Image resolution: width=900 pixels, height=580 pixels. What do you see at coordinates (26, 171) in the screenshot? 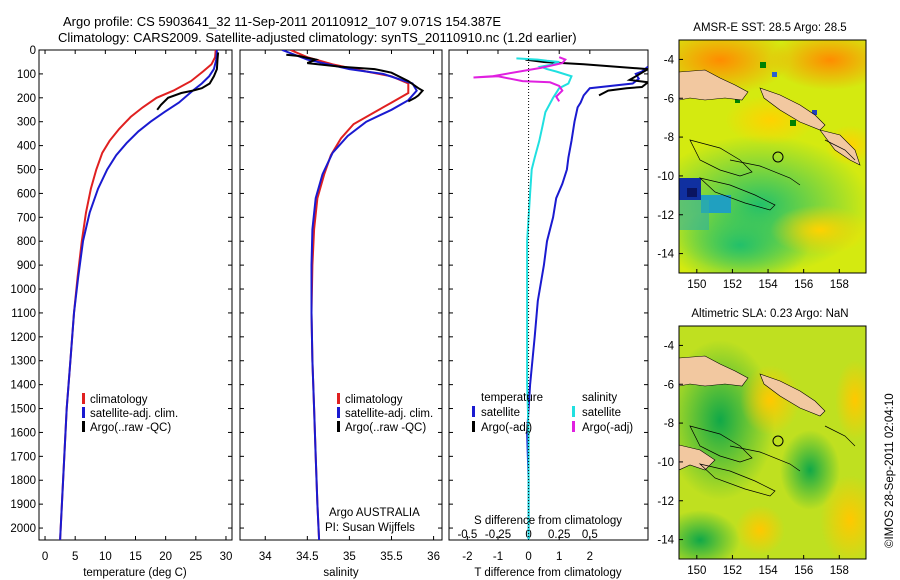
I see `y-tick-label: 500` at bounding box center [26, 171].